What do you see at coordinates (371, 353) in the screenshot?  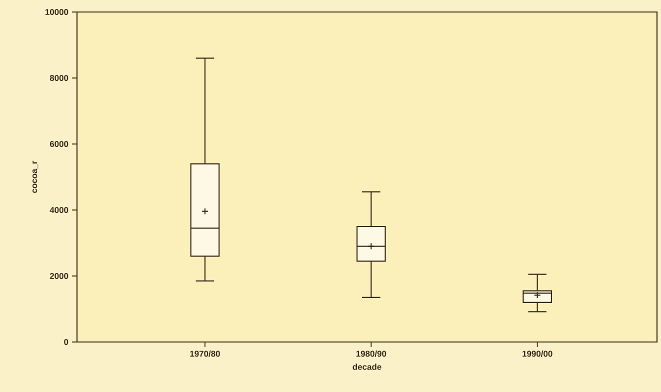 I see `x-tick-label: 1980/90` at bounding box center [371, 353].